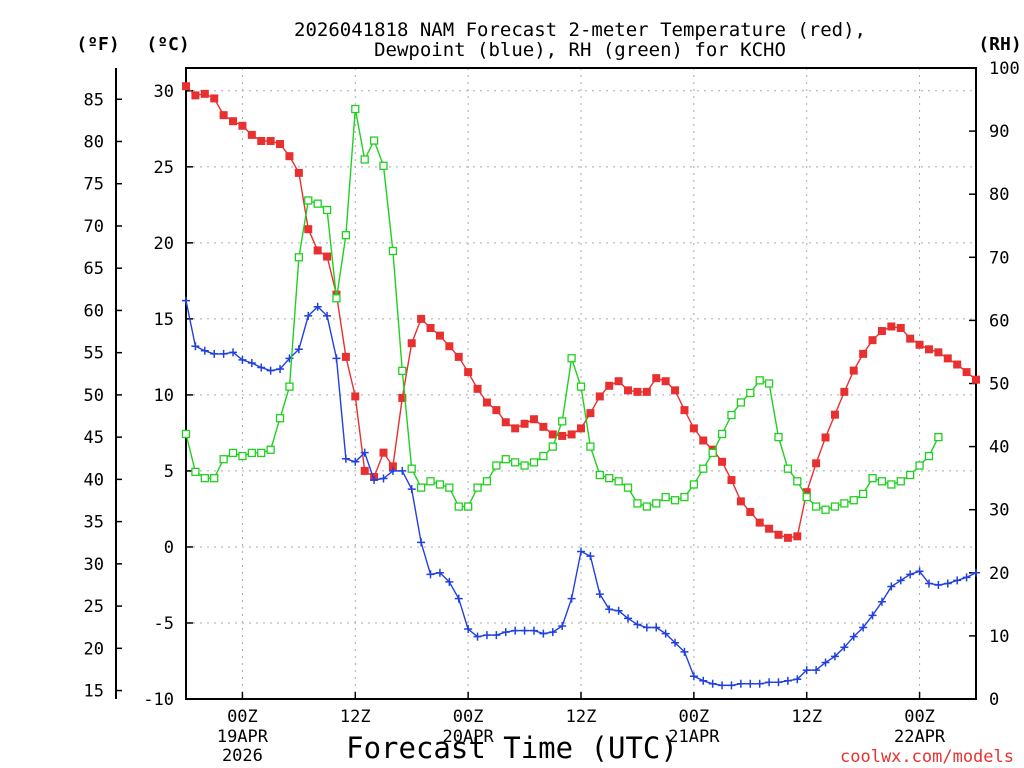  I want to click on time-tick-date: 20APR, so click(469, 737).